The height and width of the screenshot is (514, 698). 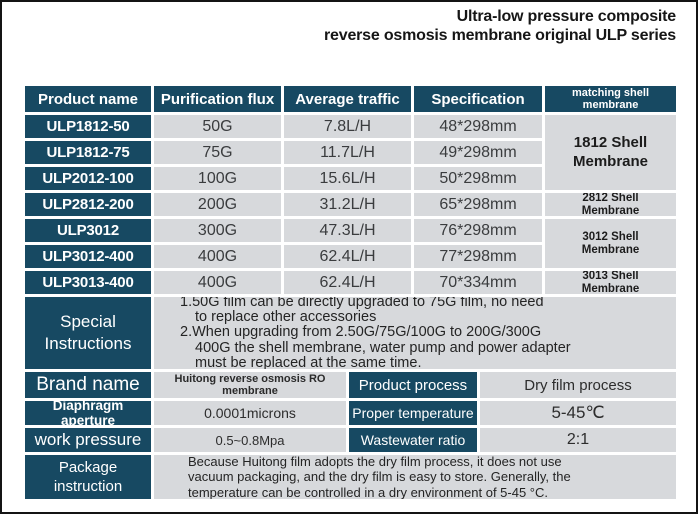 What do you see at coordinates (88, 282) in the screenshot?
I see `product-name-cell: ULP3013-400` at bounding box center [88, 282].